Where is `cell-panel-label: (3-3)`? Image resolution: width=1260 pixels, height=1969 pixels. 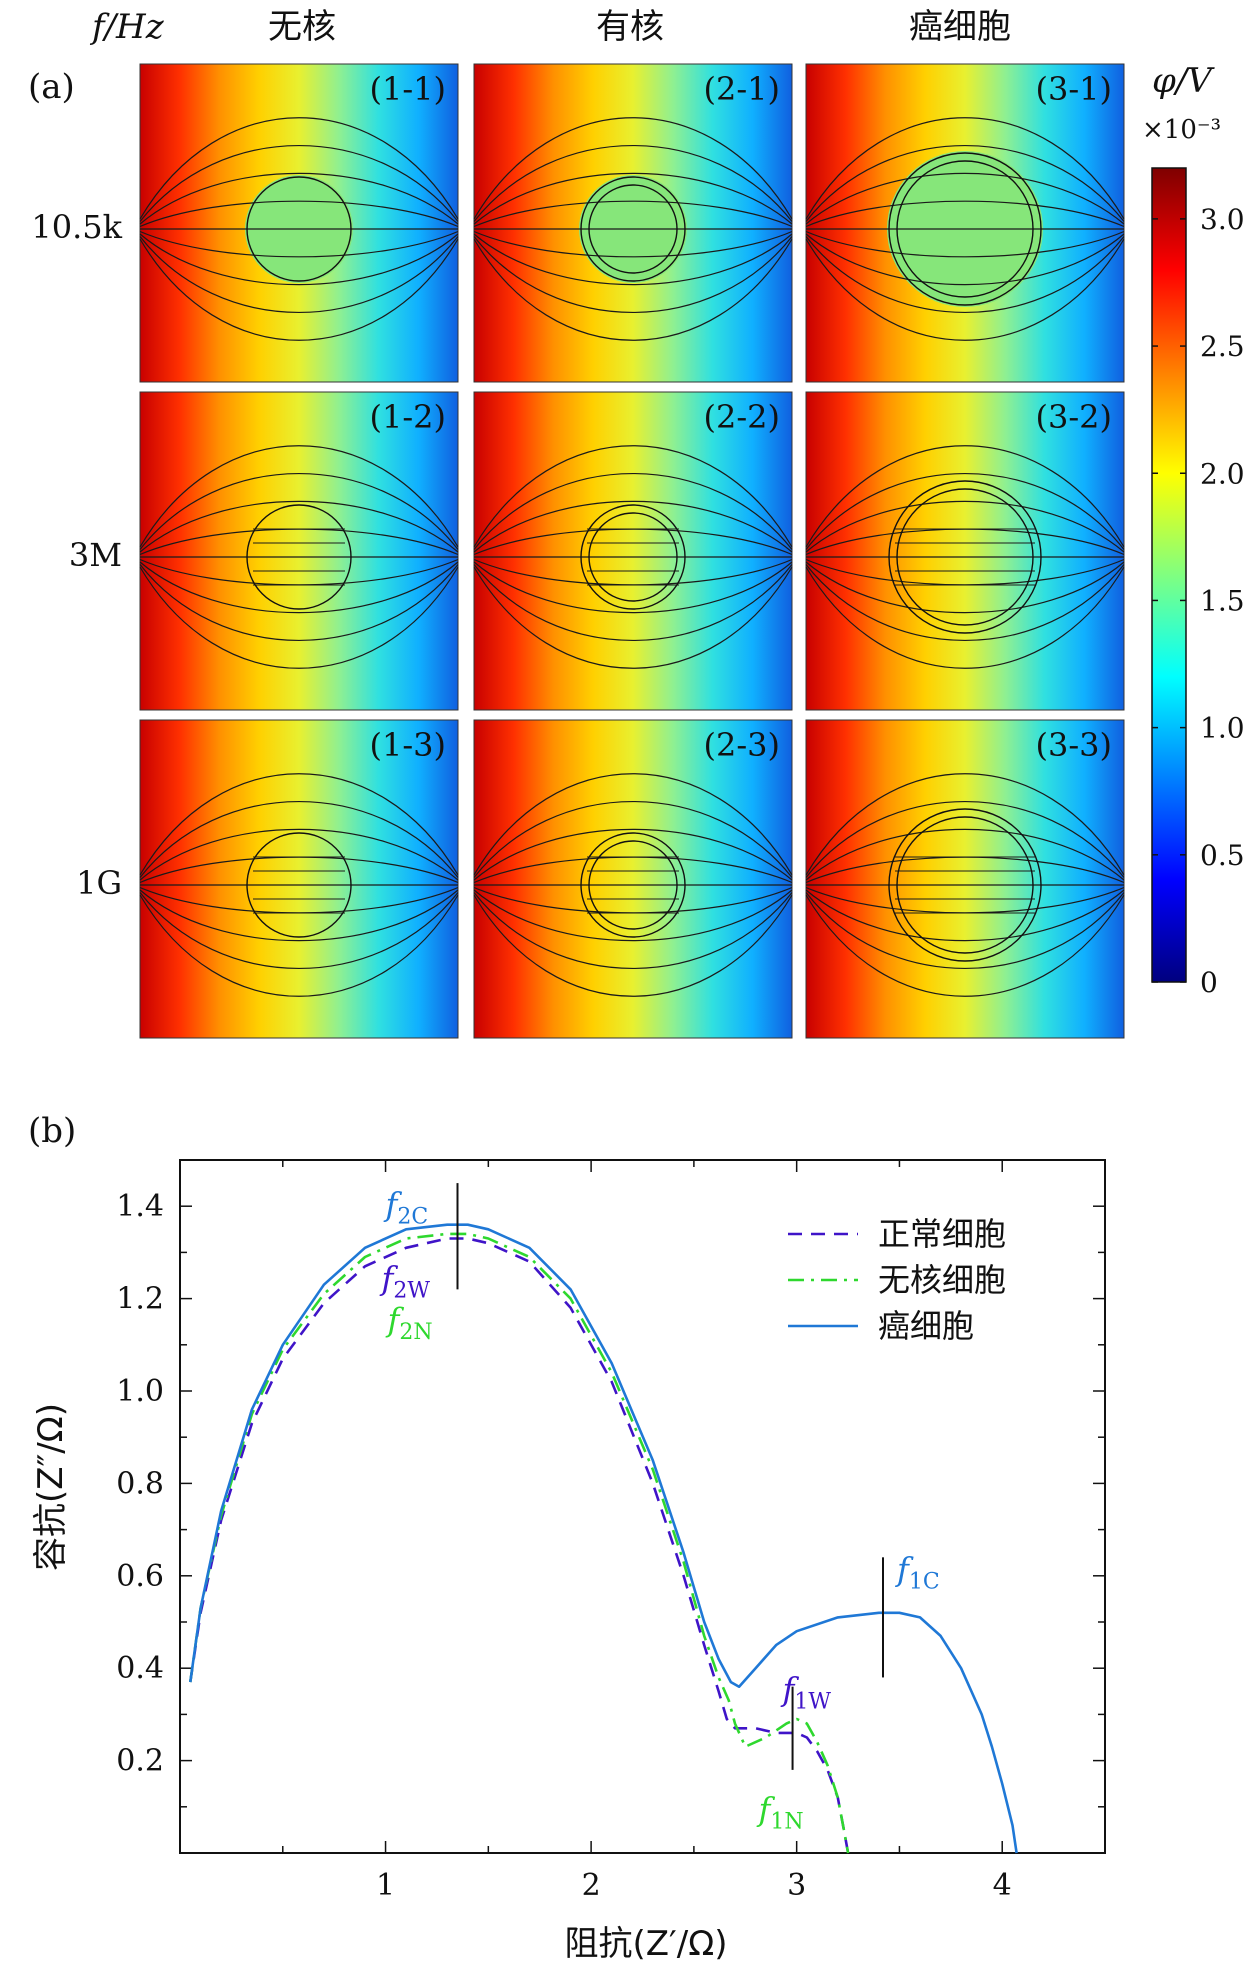
cell-panel-label: (3-3) is located at coordinates (1074, 745).